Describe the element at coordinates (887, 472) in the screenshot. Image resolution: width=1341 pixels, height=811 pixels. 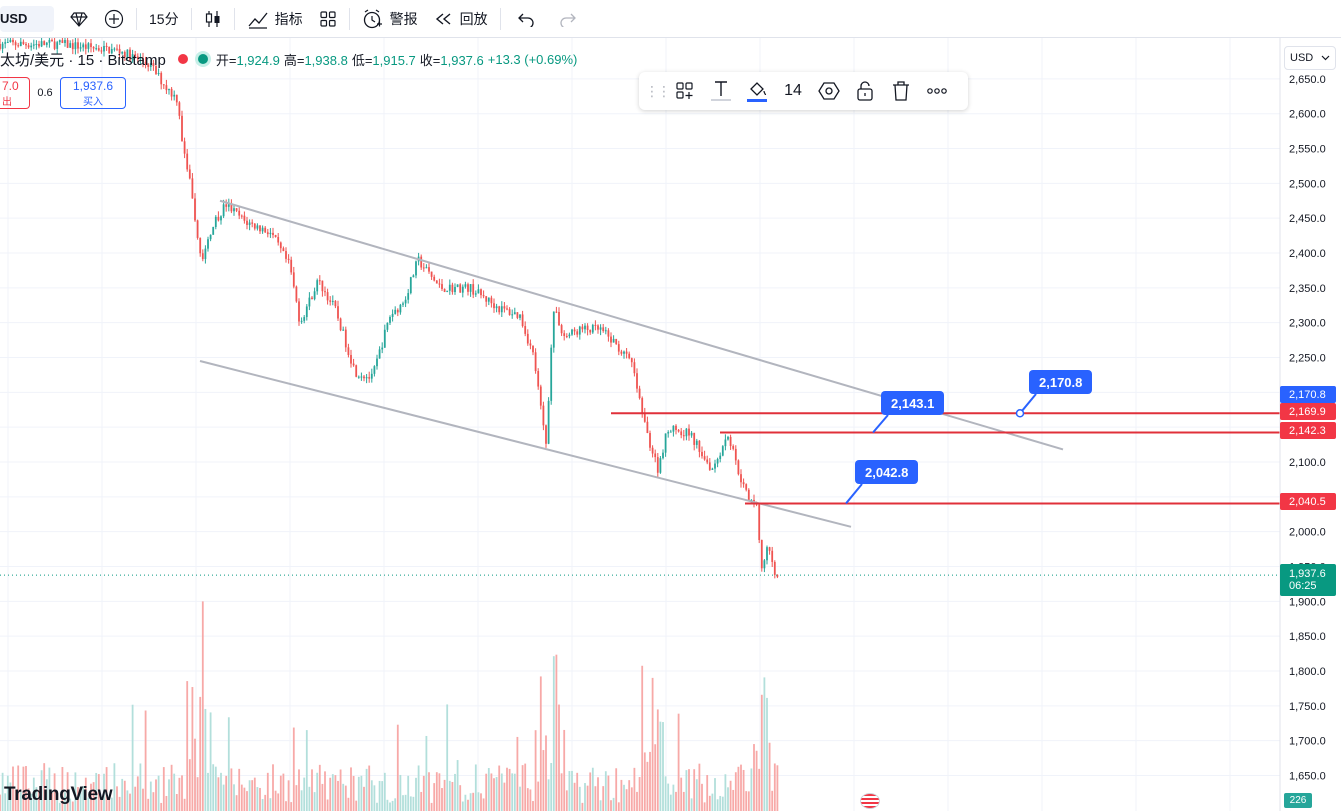
I see `price-callout: 2,042.8` at that location.